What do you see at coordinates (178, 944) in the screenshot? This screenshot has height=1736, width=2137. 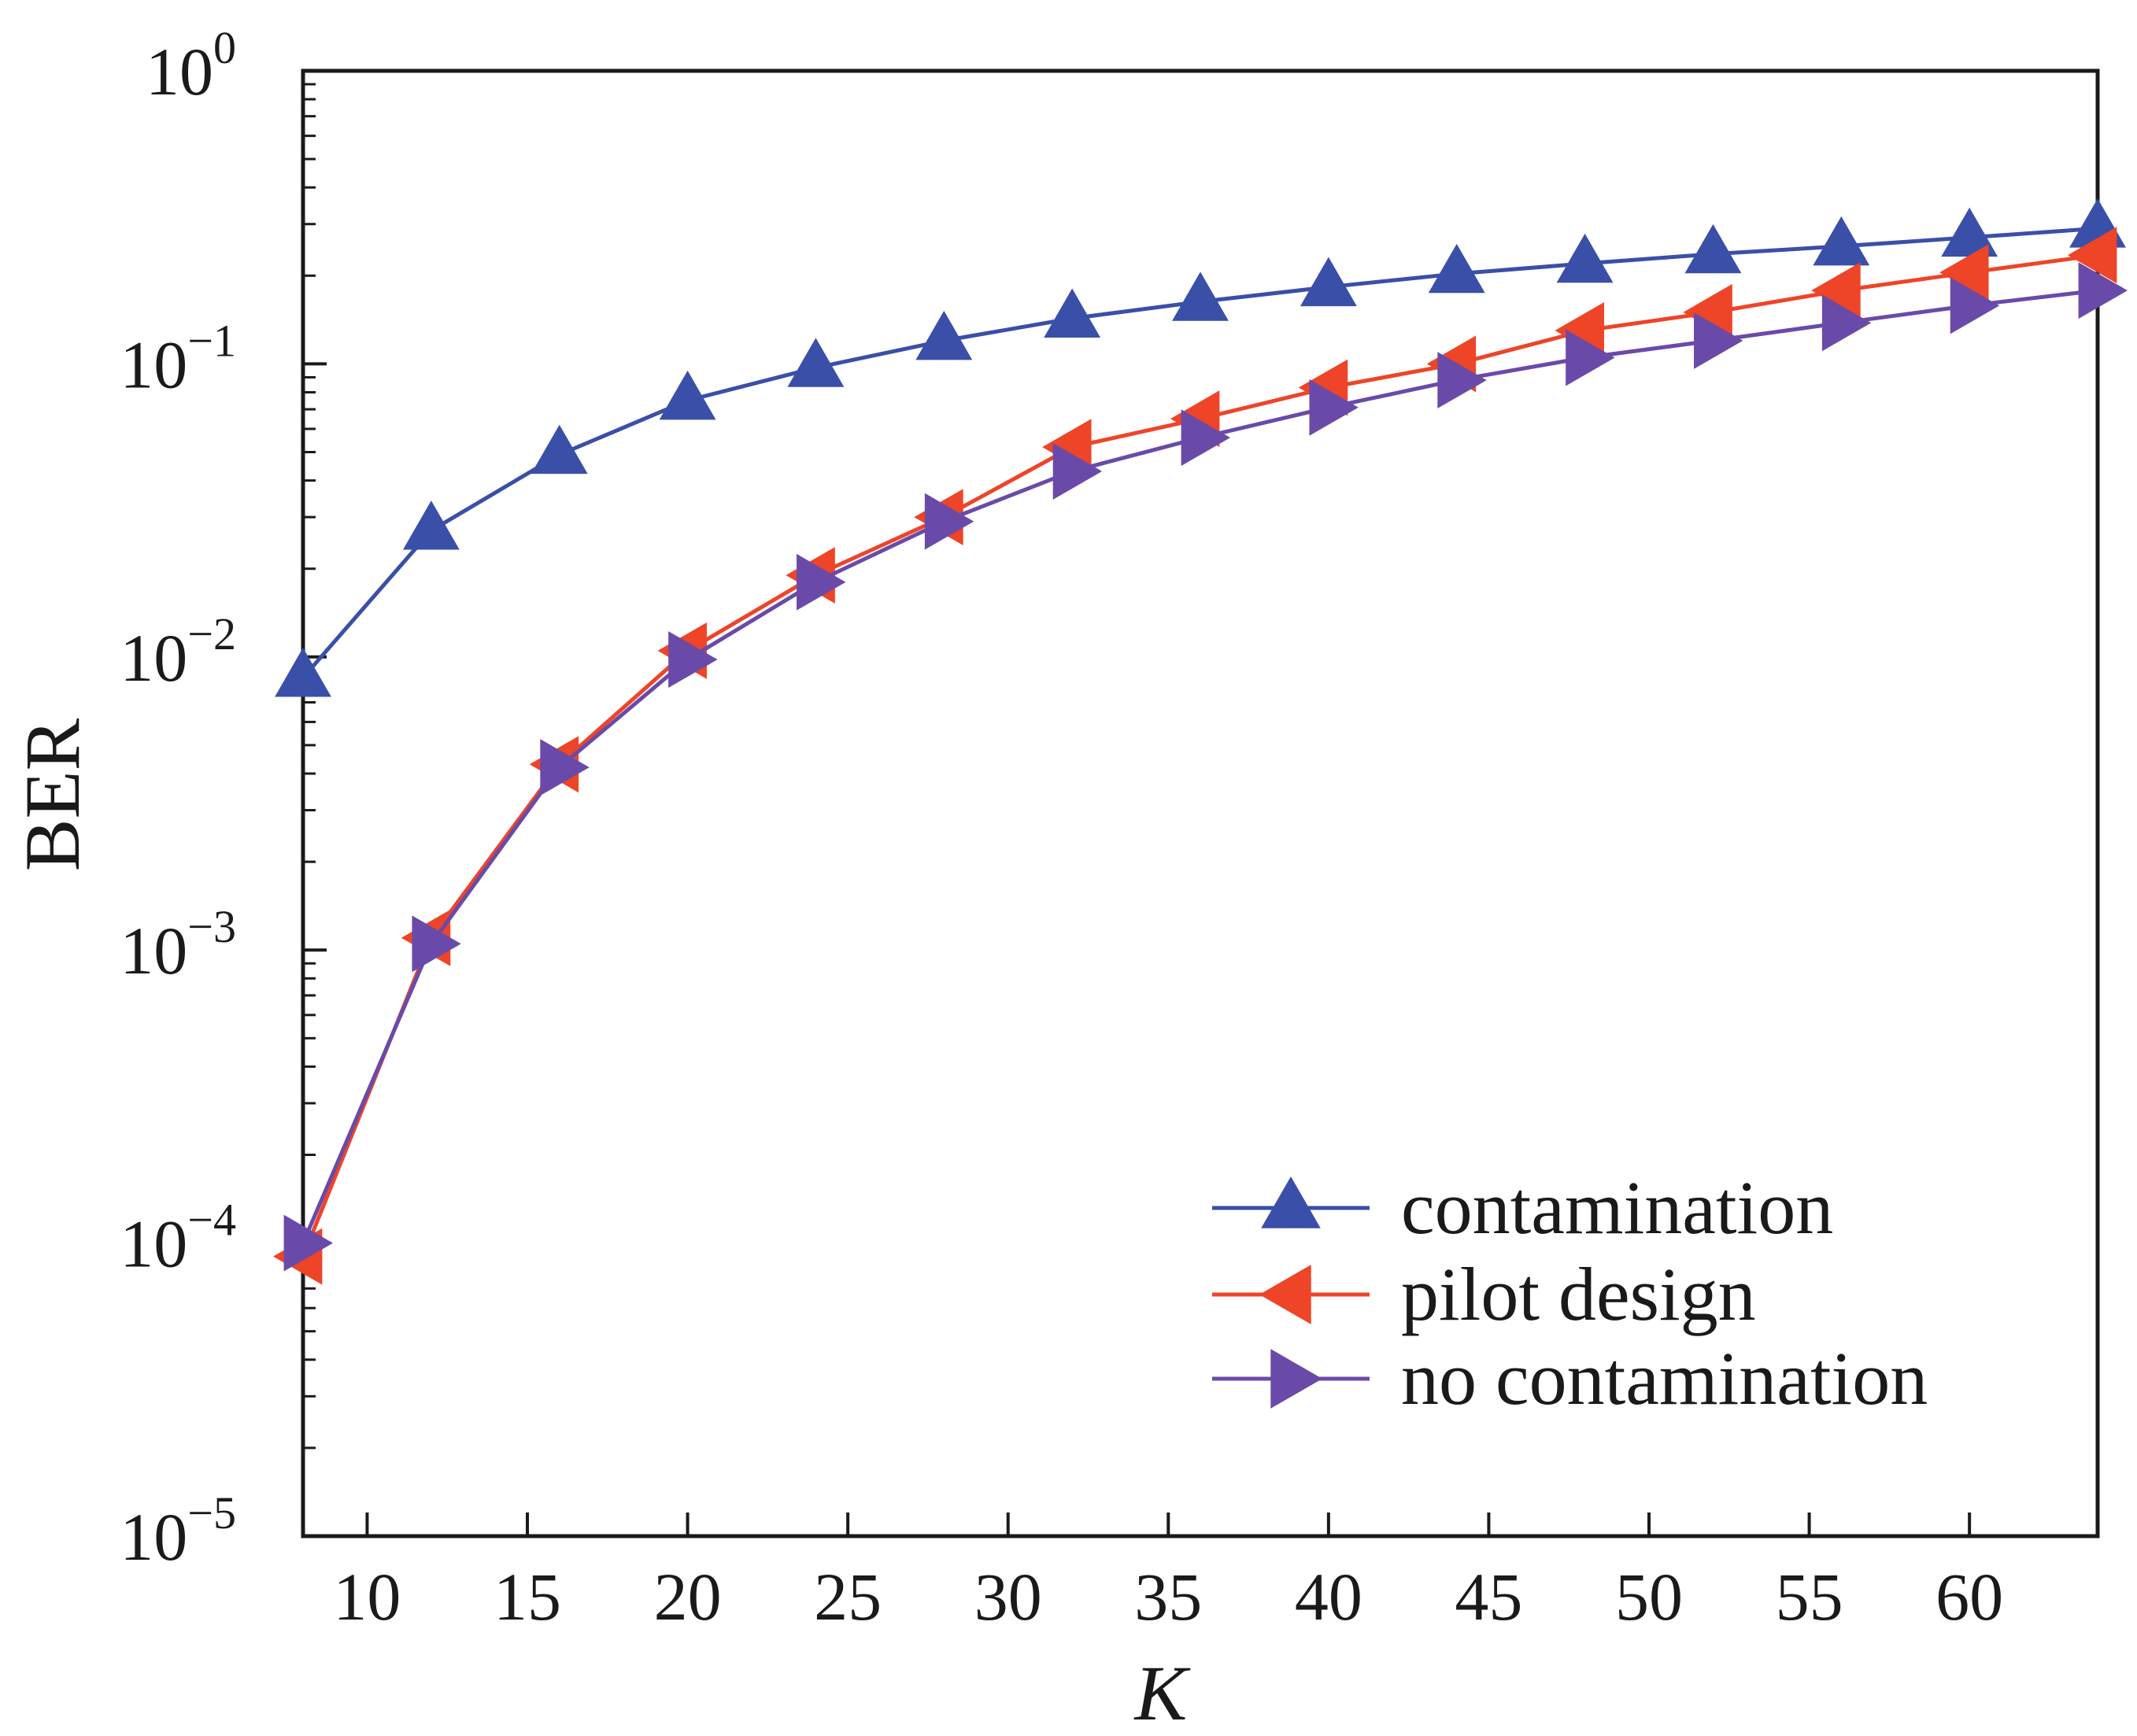 I see `y-tick-label: 10⁻³` at bounding box center [178, 944].